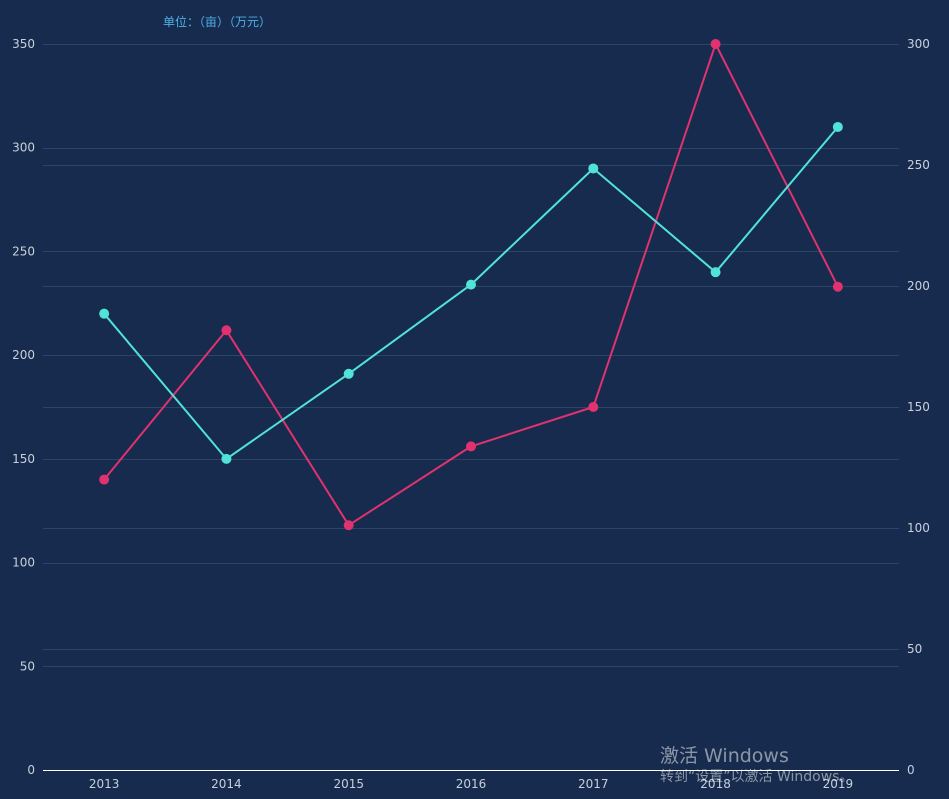 This screenshot has width=949, height=799. Describe the element at coordinates (217, 22) in the screenshot. I see `unit-label: 单位：（亩）（万元）` at that location.